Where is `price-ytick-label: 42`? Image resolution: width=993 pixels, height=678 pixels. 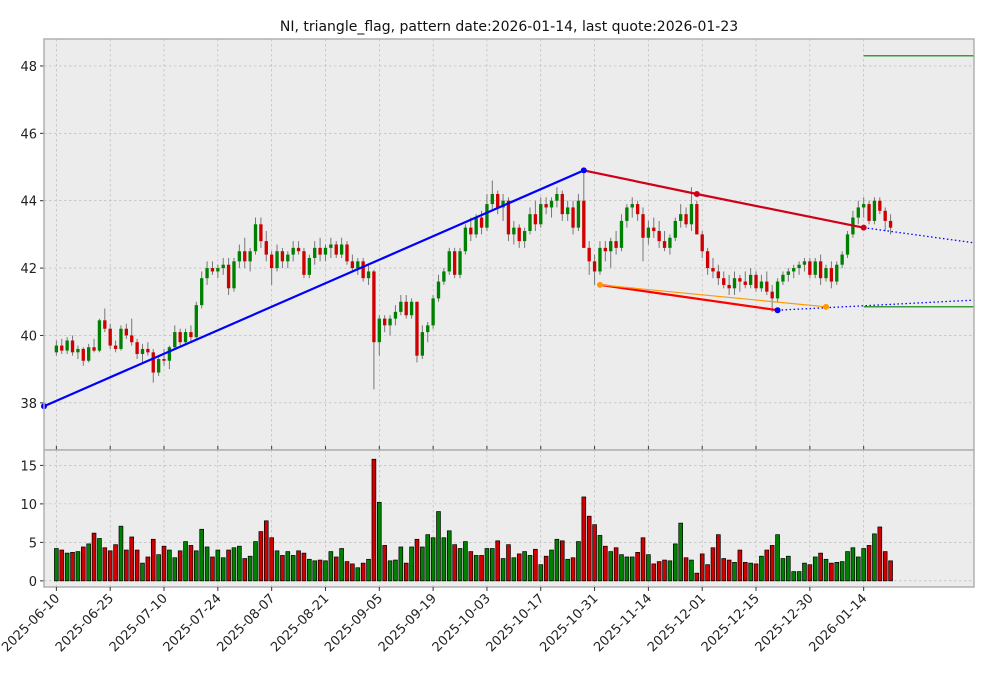 price-ytick-label: 42 is located at coordinates (28, 269).